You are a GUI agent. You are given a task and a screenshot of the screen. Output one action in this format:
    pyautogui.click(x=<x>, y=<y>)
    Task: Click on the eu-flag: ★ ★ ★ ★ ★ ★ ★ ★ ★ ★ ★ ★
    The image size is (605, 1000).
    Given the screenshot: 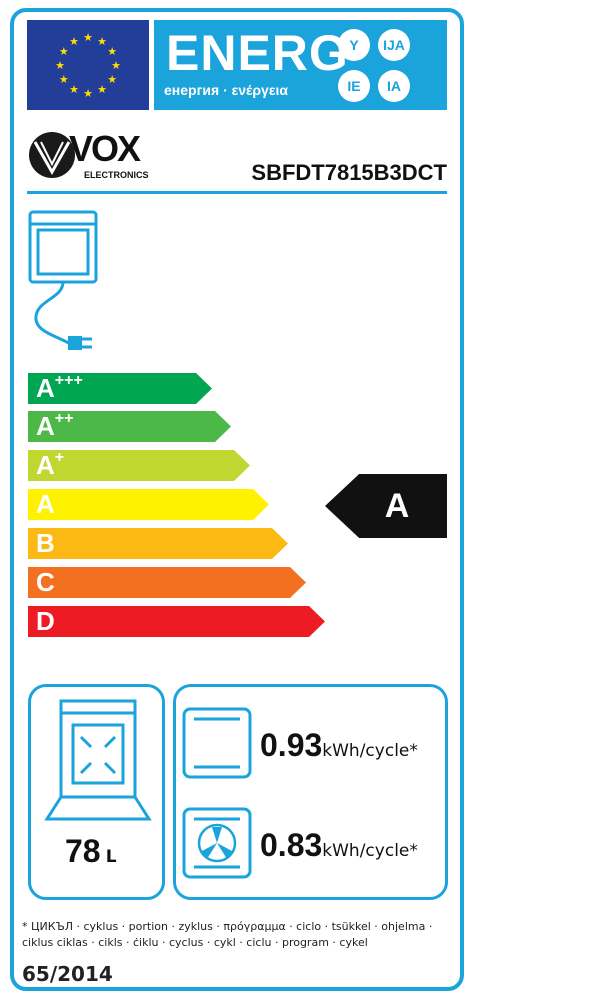 What is the action you would take?
    pyautogui.click(x=88, y=65)
    